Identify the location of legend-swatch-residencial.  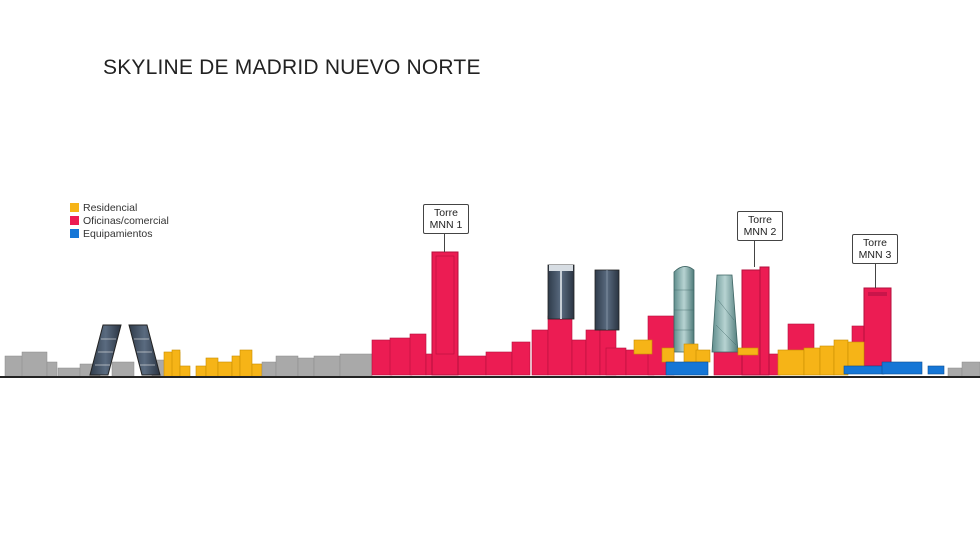
(74, 207).